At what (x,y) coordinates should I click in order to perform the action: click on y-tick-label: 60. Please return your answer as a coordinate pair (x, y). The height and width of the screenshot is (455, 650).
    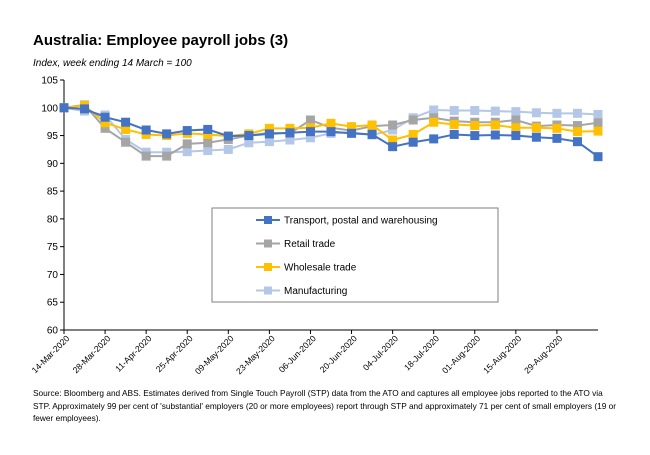
    Looking at the image, I should click on (53, 331).